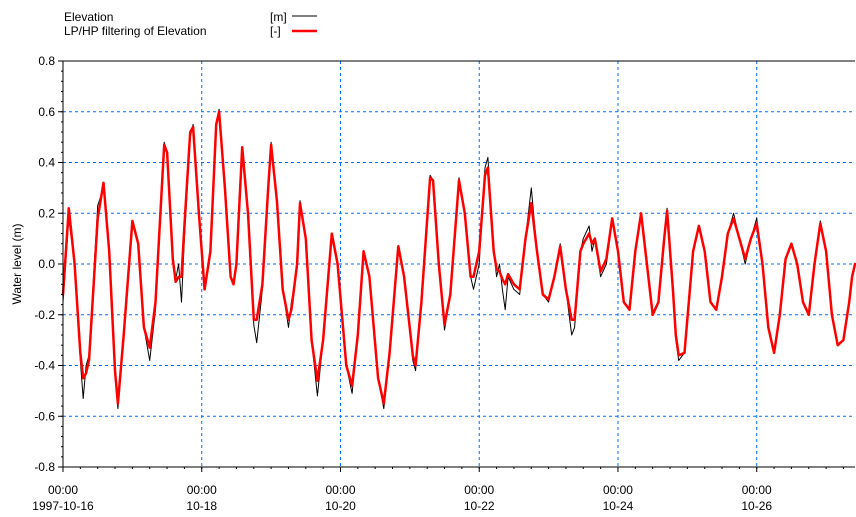  I want to click on y-tick-label: -0.4, so click(44, 366).